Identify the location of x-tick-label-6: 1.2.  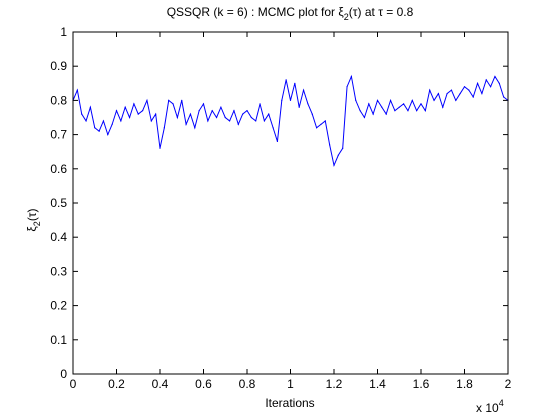
(334, 384).